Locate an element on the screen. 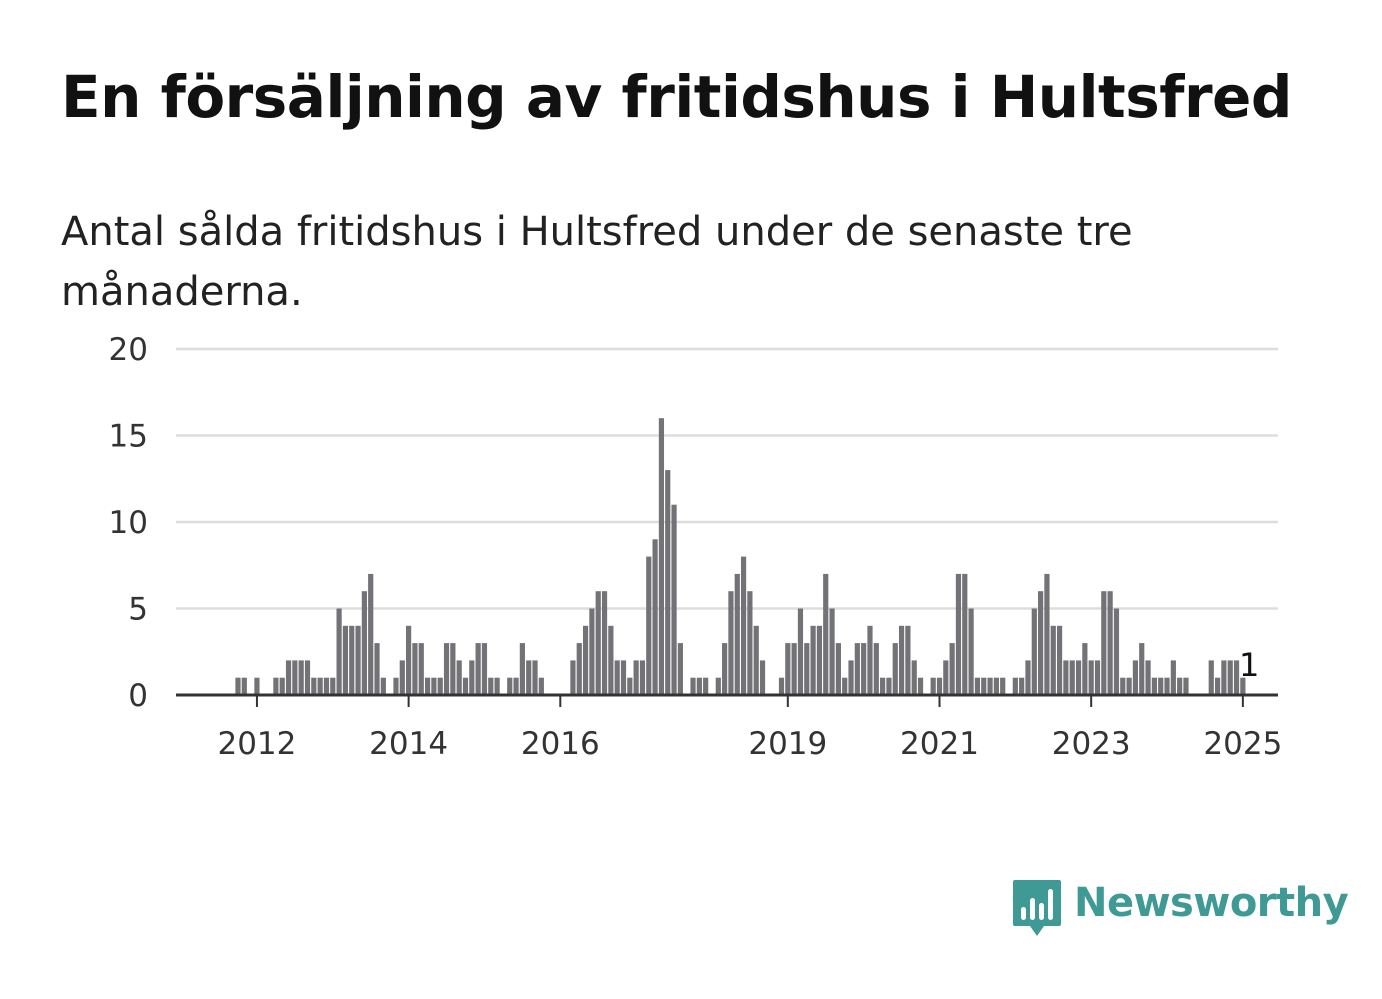 The width and height of the screenshot is (1382, 999). y-tick-label: 0 is located at coordinates (138, 696).